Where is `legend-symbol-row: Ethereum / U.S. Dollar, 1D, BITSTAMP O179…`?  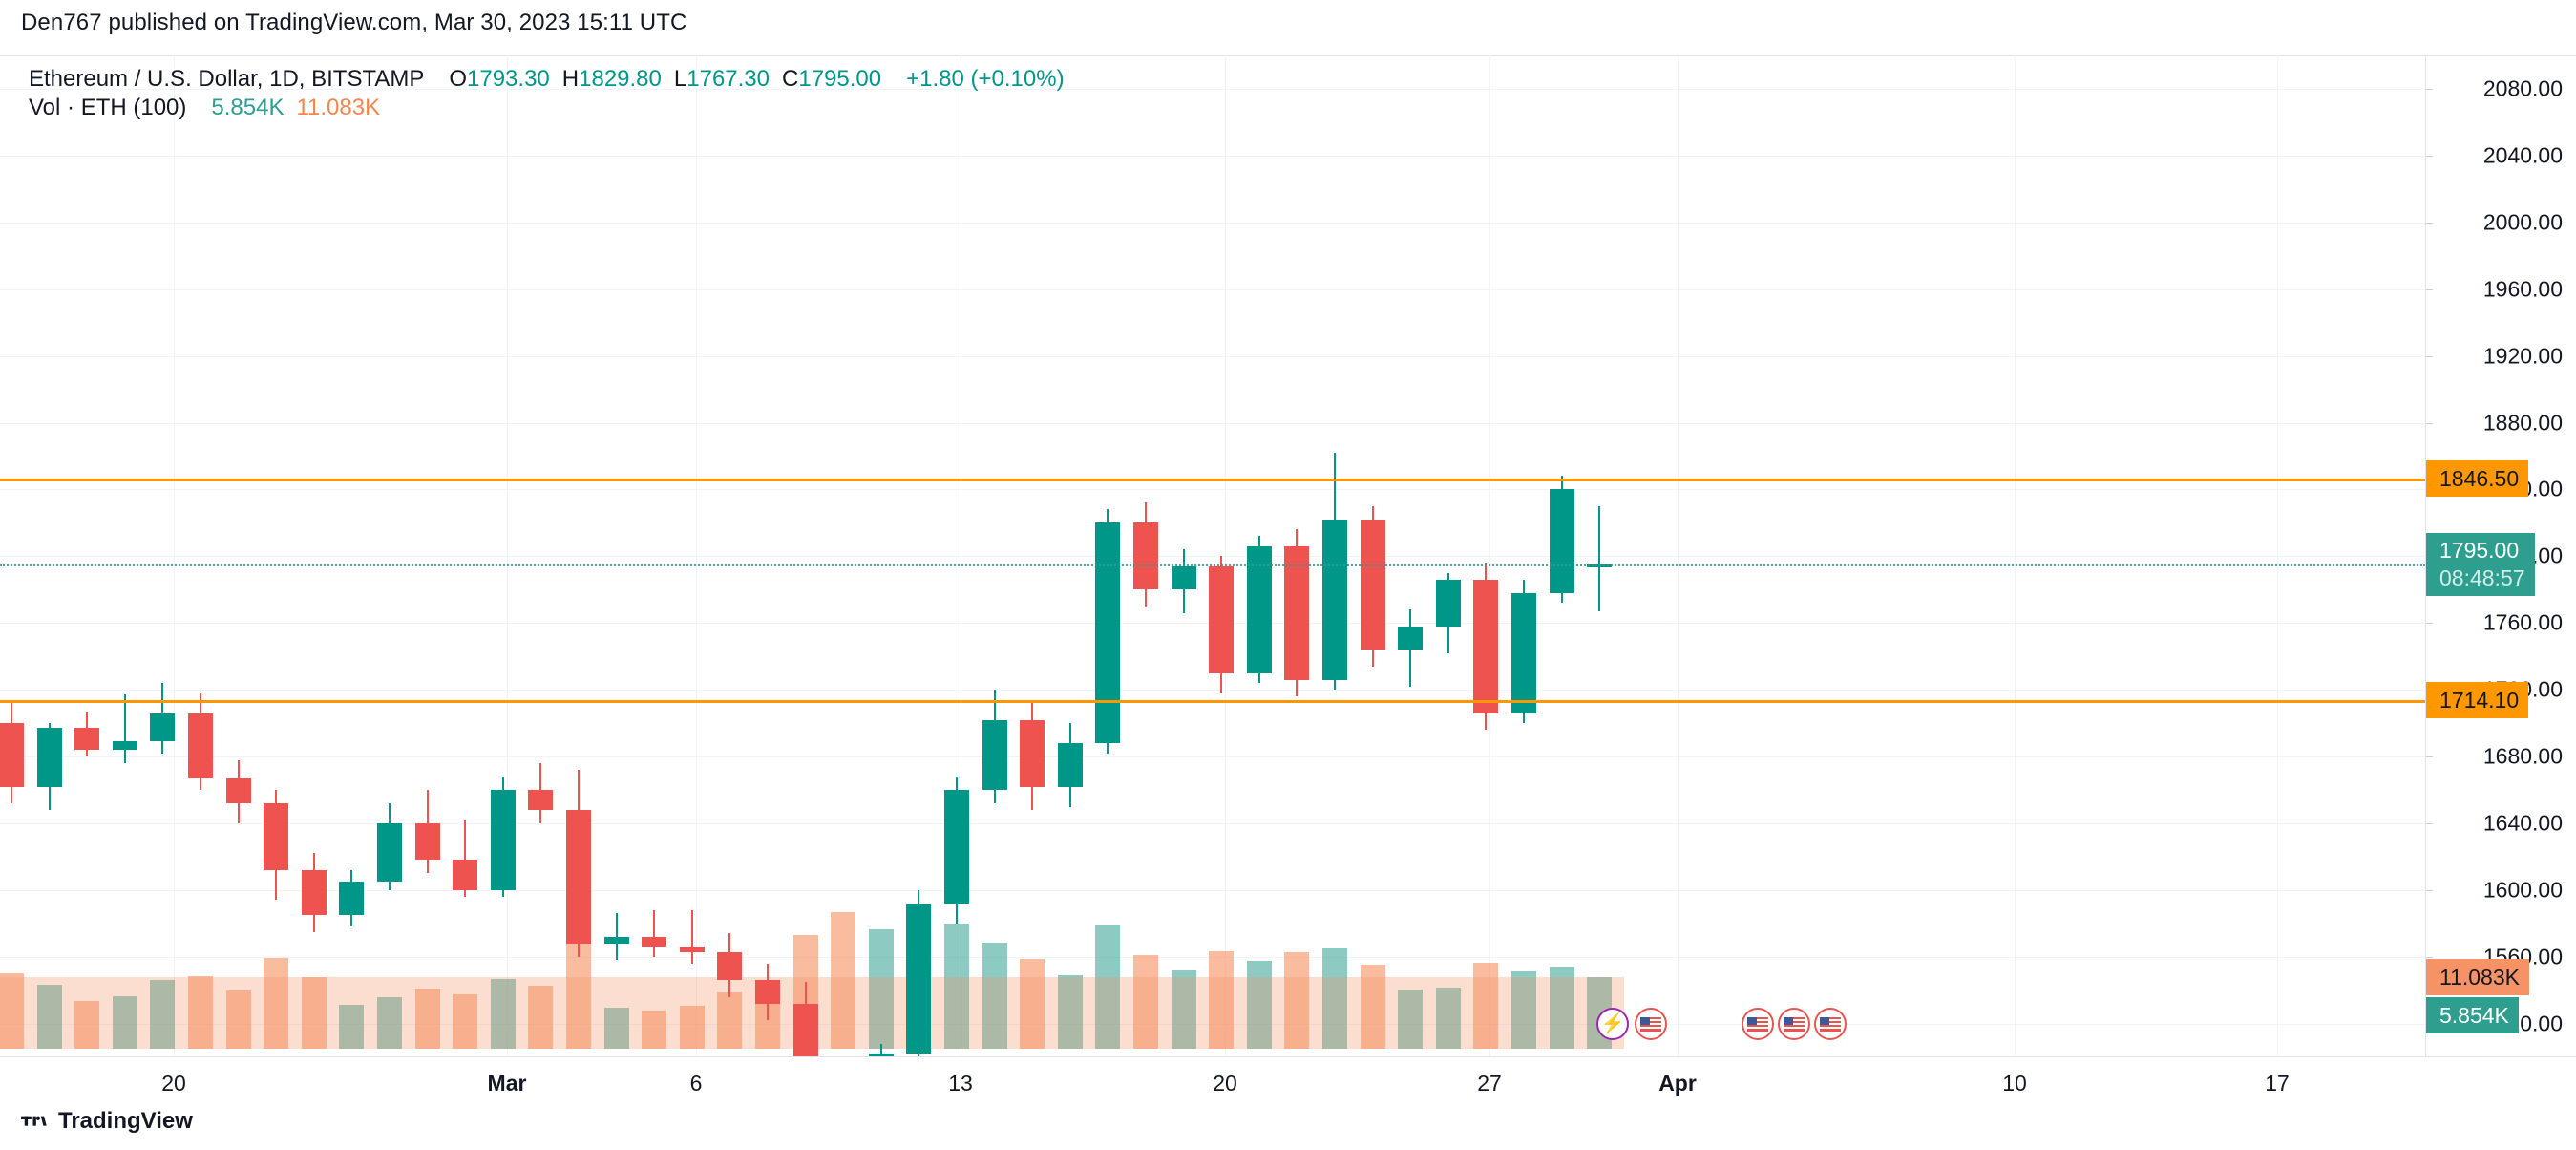
legend-symbol-row: Ethereum / U.S. Dollar, 1D, BITSTAMP O179… is located at coordinates (547, 79).